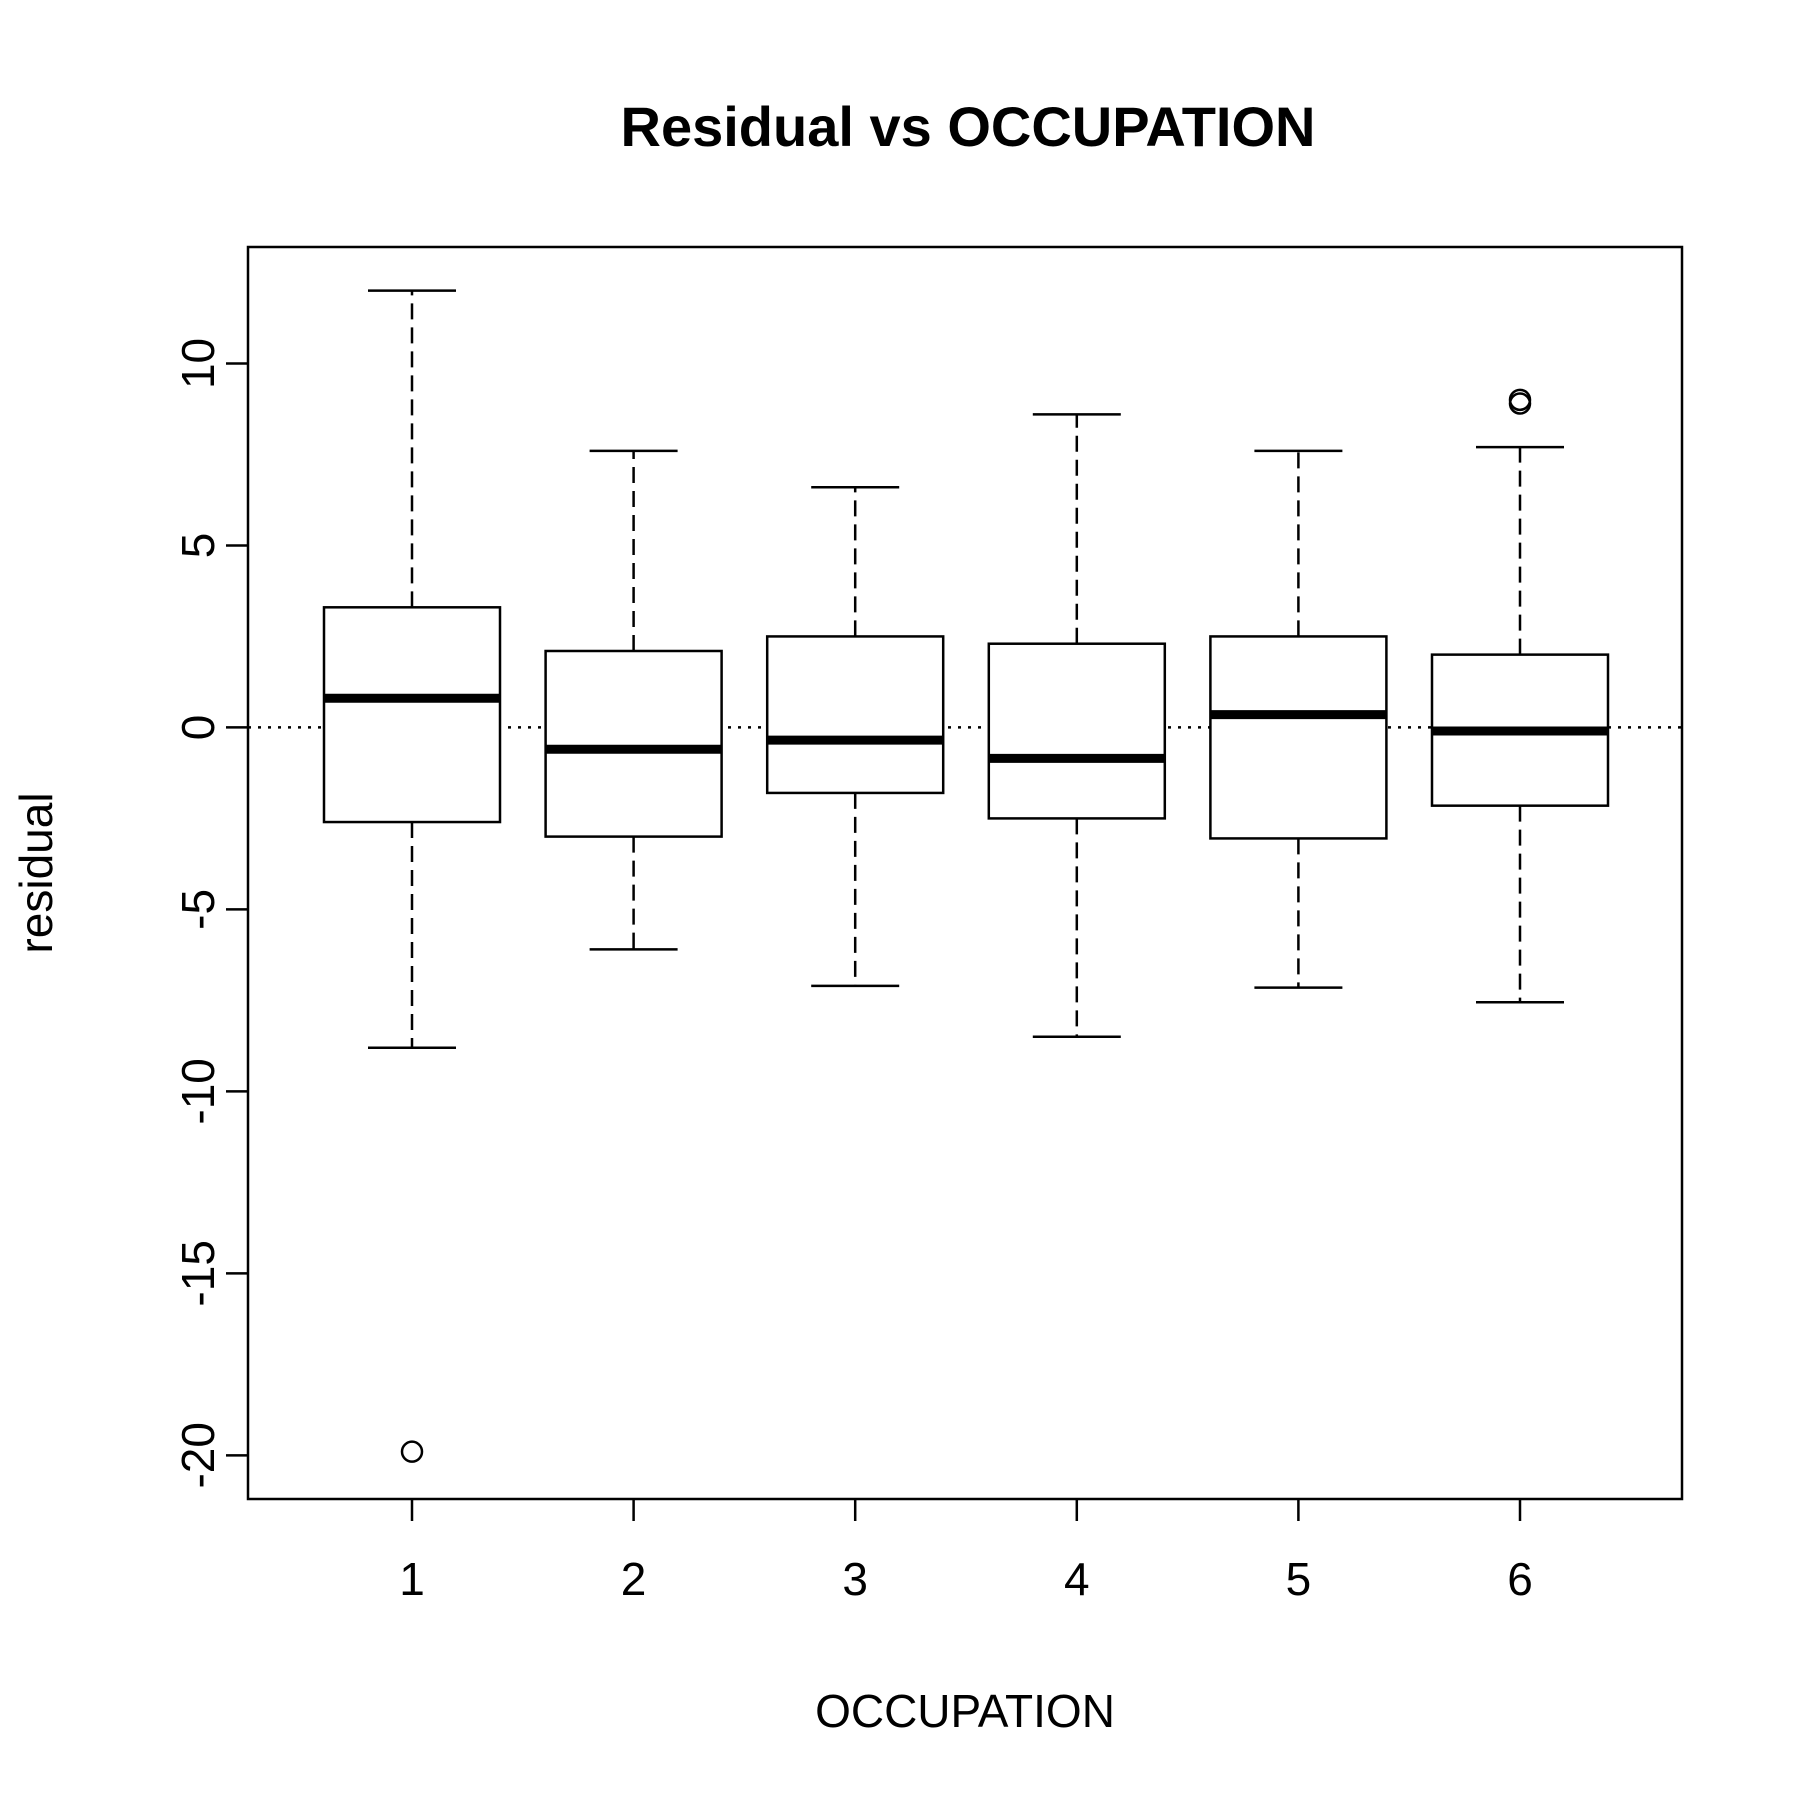 The height and width of the screenshot is (1805, 1800). I want to click on x-axis-label: OCCUPATION, so click(965, 1711).